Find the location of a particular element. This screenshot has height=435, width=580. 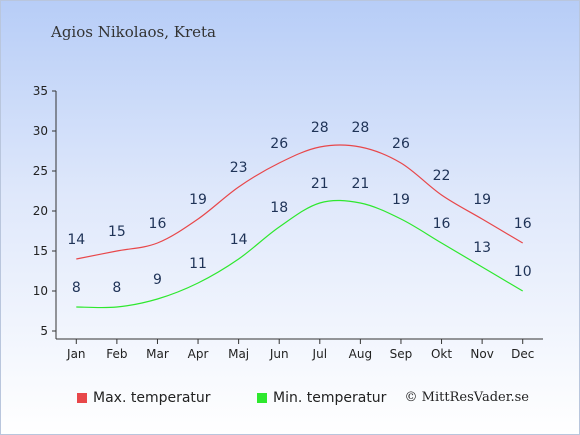

x-tick-label-Aug: Aug is located at coordinates (360, 354).